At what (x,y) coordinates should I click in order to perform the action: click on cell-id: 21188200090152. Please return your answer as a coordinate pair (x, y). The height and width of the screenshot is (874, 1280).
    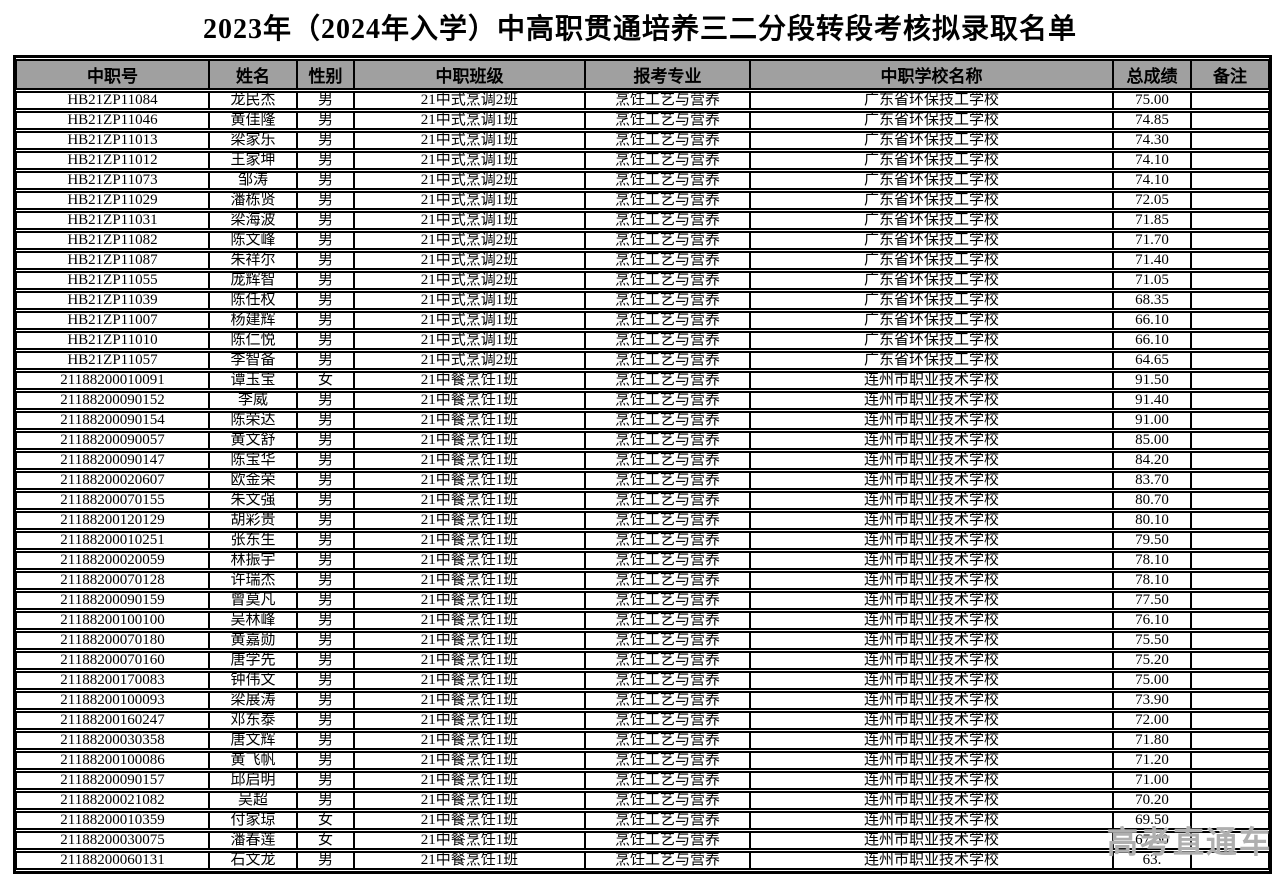
    Looking at the image, I should click on (112, 400).